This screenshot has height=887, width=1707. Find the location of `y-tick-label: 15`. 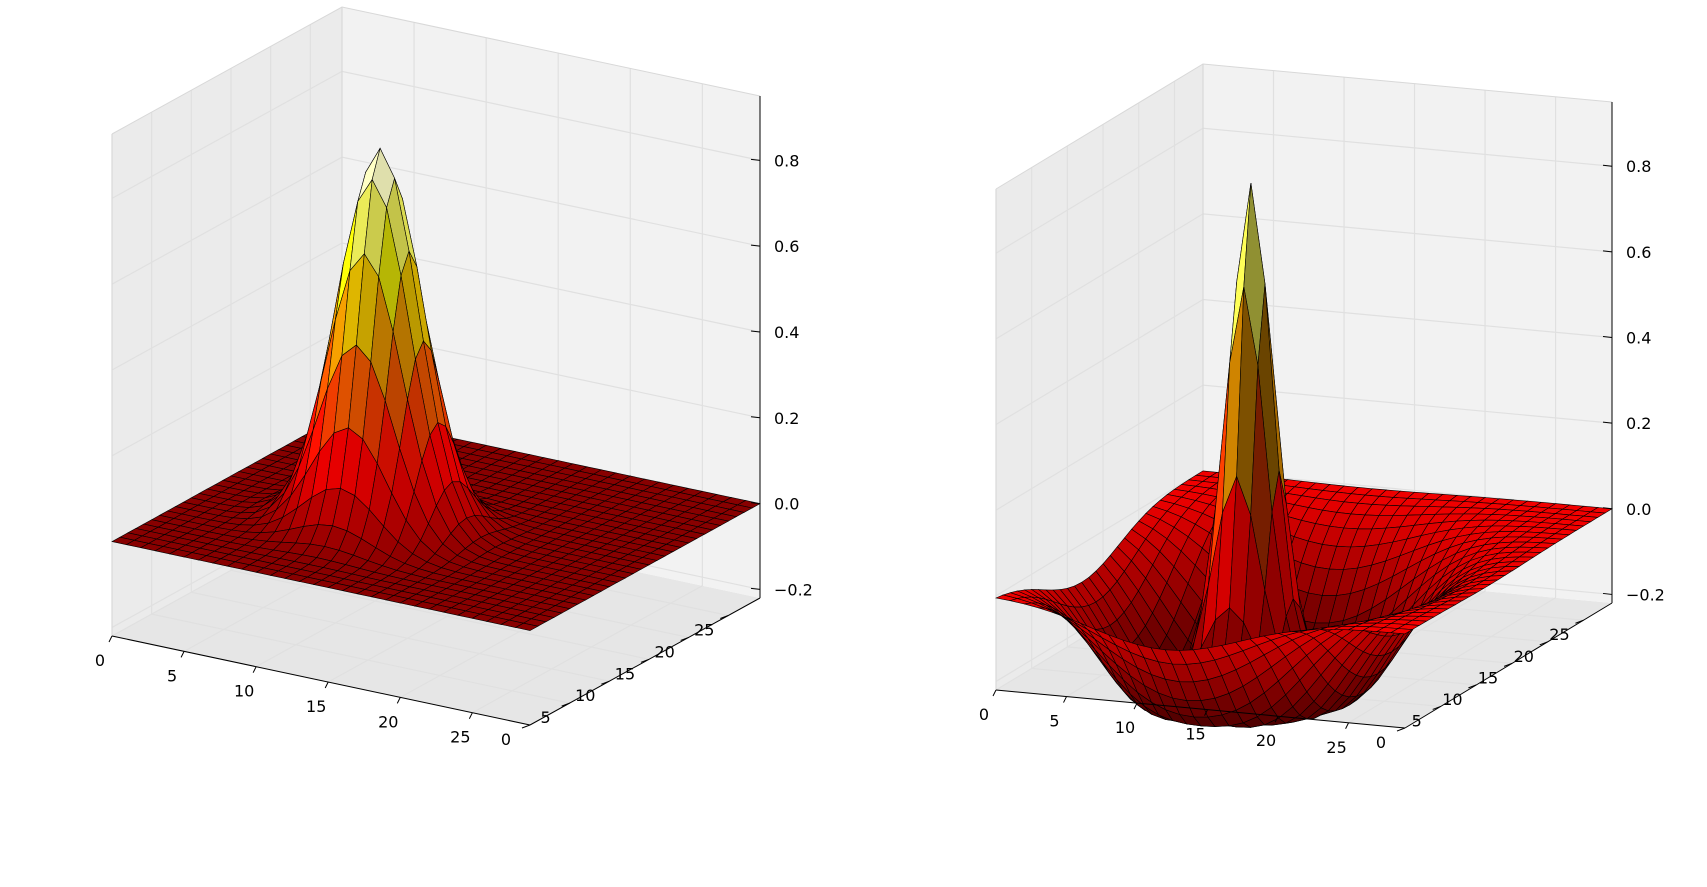

y-tick-label: 15 is located at coordinates (625, 673).